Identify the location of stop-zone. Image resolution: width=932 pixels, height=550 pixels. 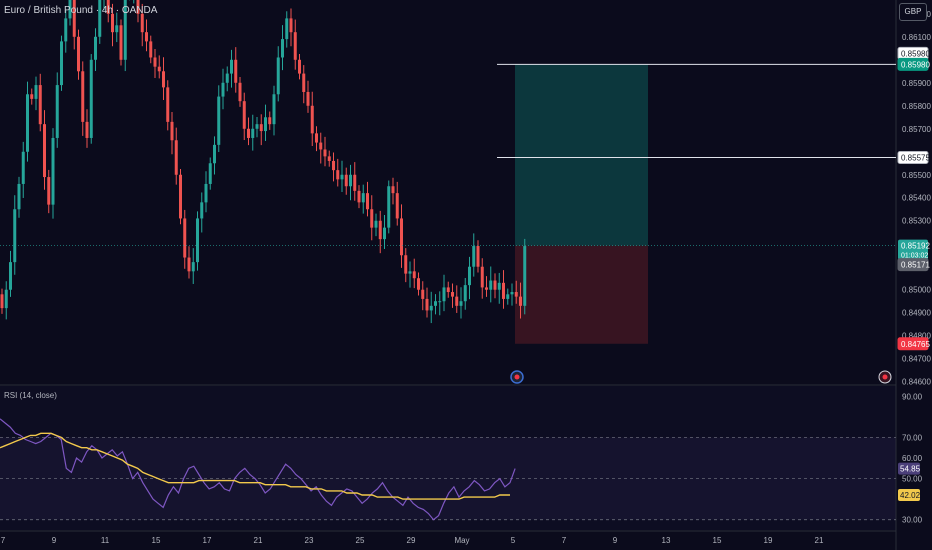
(581, 294).